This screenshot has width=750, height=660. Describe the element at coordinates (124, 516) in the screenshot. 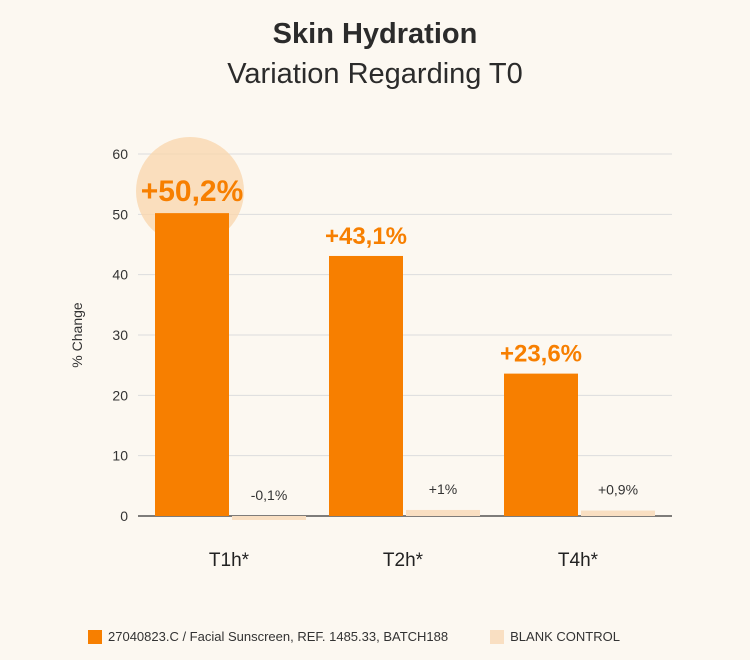

I see `y-tick-label: 0` at that location.